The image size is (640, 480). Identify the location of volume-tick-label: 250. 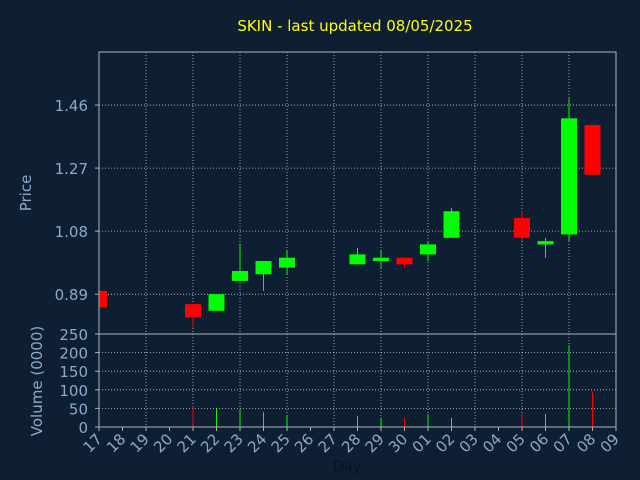
(73, 335).